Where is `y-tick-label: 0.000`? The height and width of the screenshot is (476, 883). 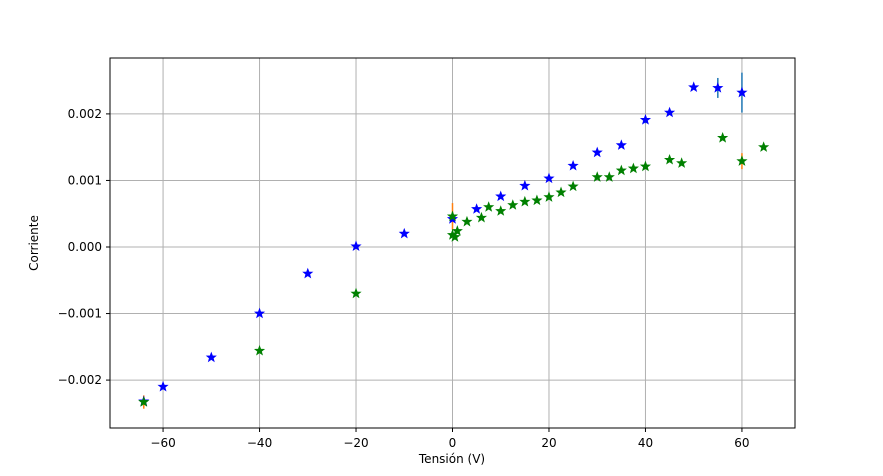
y-tick-label: 0.000 is located at coordinates (85, 247).